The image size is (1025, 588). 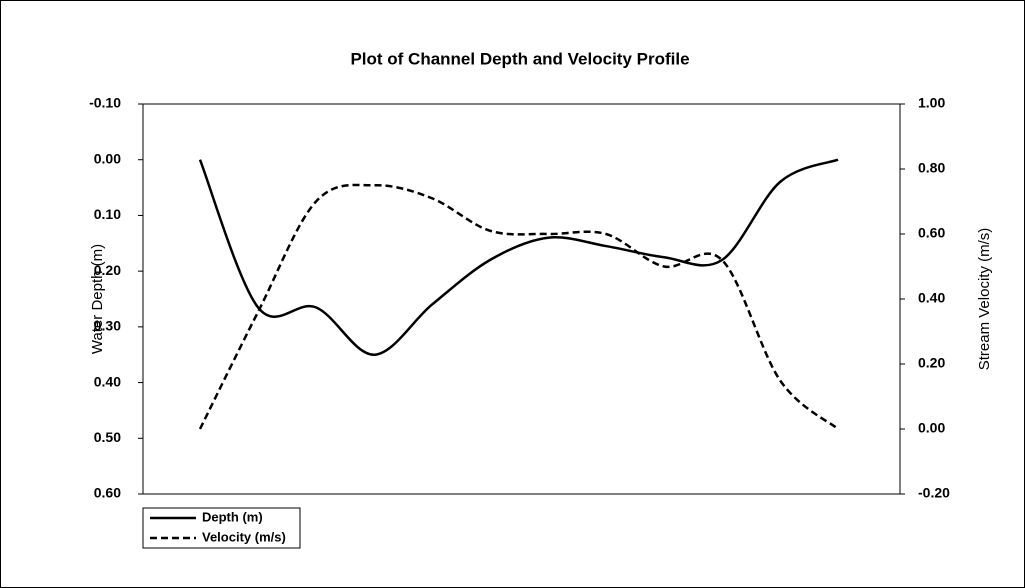 I want to click on y2-axis-label: Stream Velocity (m/s), so click(x=984, y=299).